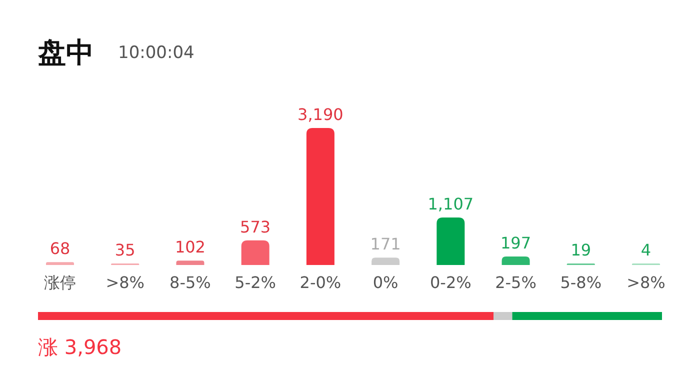 The height and width of the screenshot is (384, 680). I want to click on chart-subtitle: 10:00:04, so click(156, 53).